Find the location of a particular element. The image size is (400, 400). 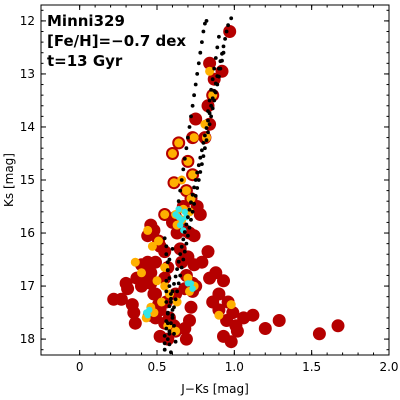

x-tick-label: 1.0 is located at coordinates (234, 367).